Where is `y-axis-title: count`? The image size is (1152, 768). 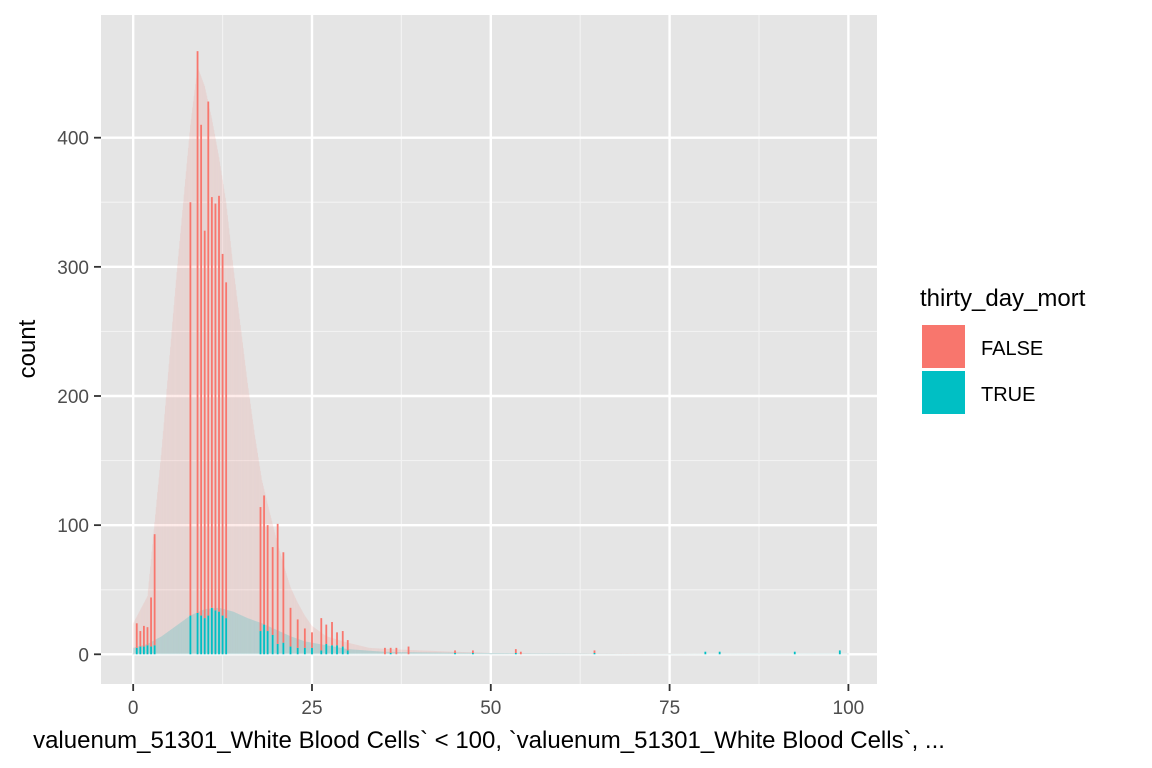
y-axis-title: count is located at coordinates (27, 348).